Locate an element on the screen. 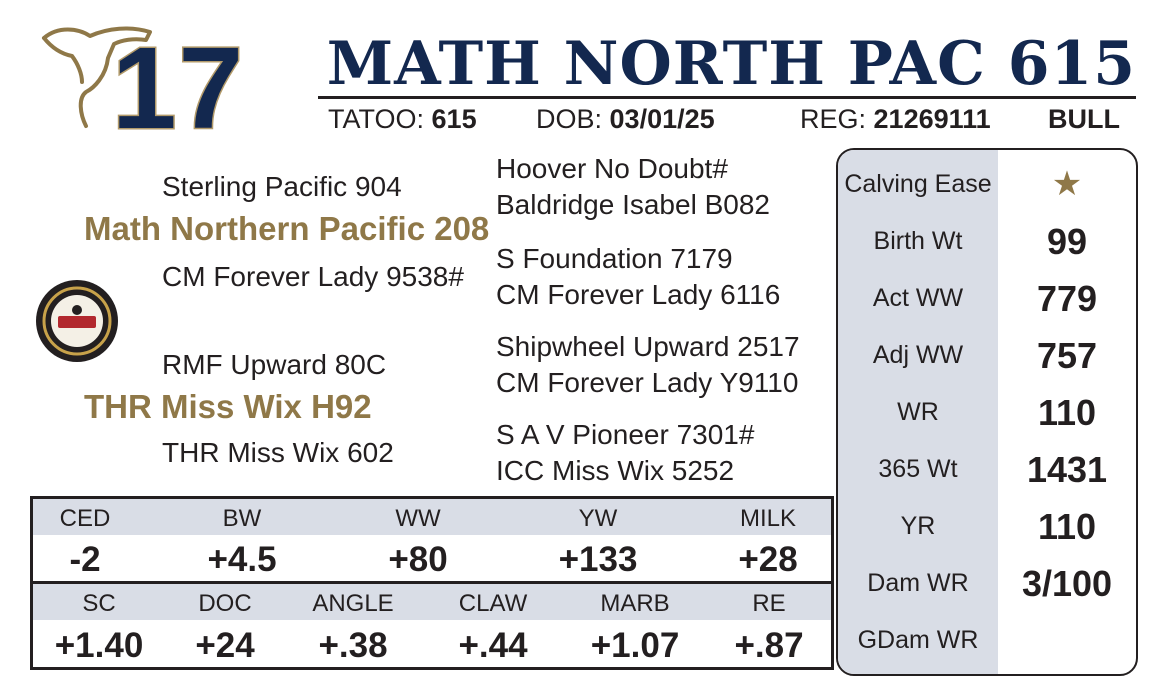  performance-row: Act WW 779 is located at coordinates (987, 298).